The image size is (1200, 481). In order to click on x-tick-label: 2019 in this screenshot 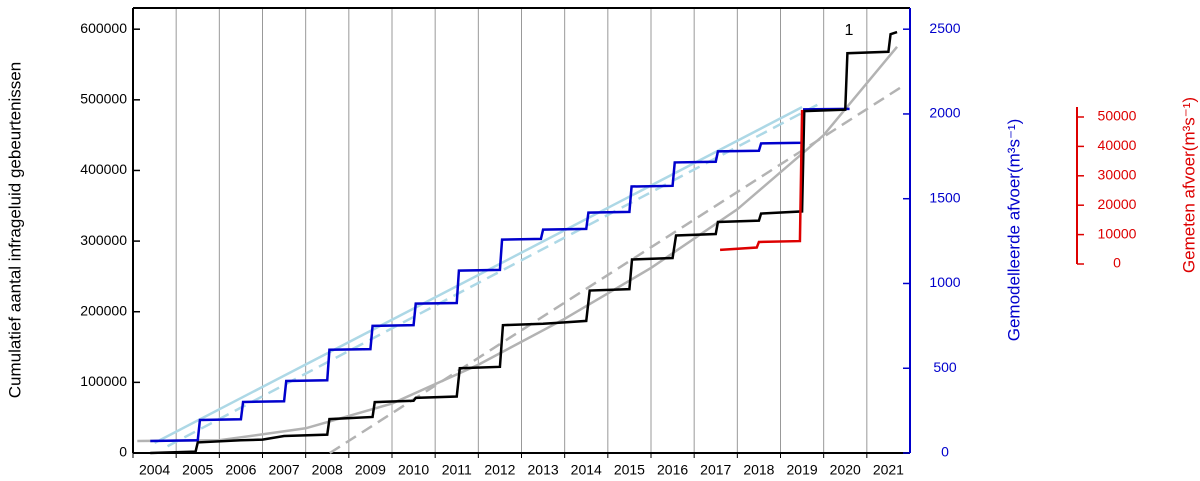, I will do `click(802, 470)`.